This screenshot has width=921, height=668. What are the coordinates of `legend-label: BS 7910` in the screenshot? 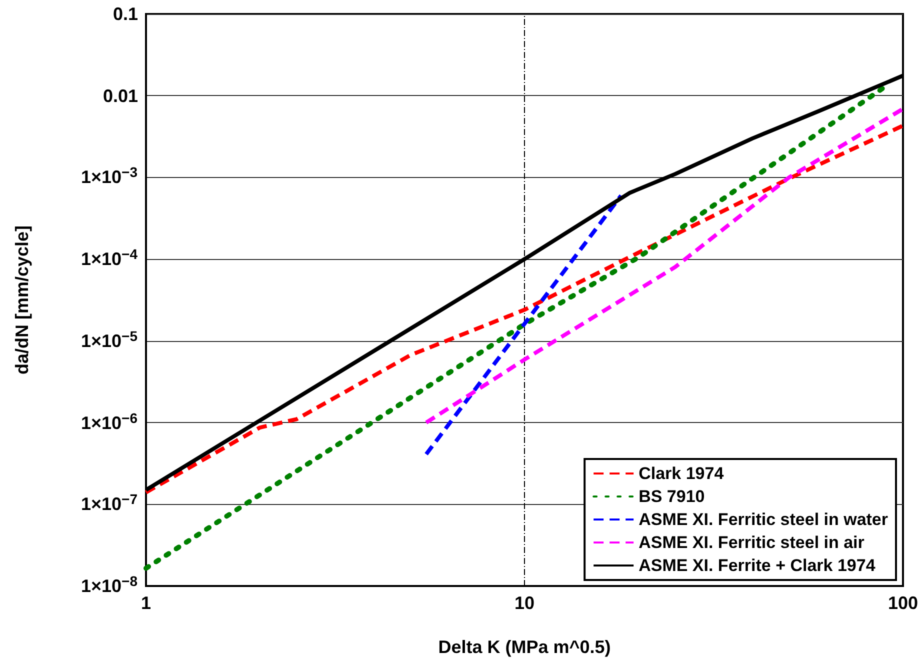 It's located at (671, 496).